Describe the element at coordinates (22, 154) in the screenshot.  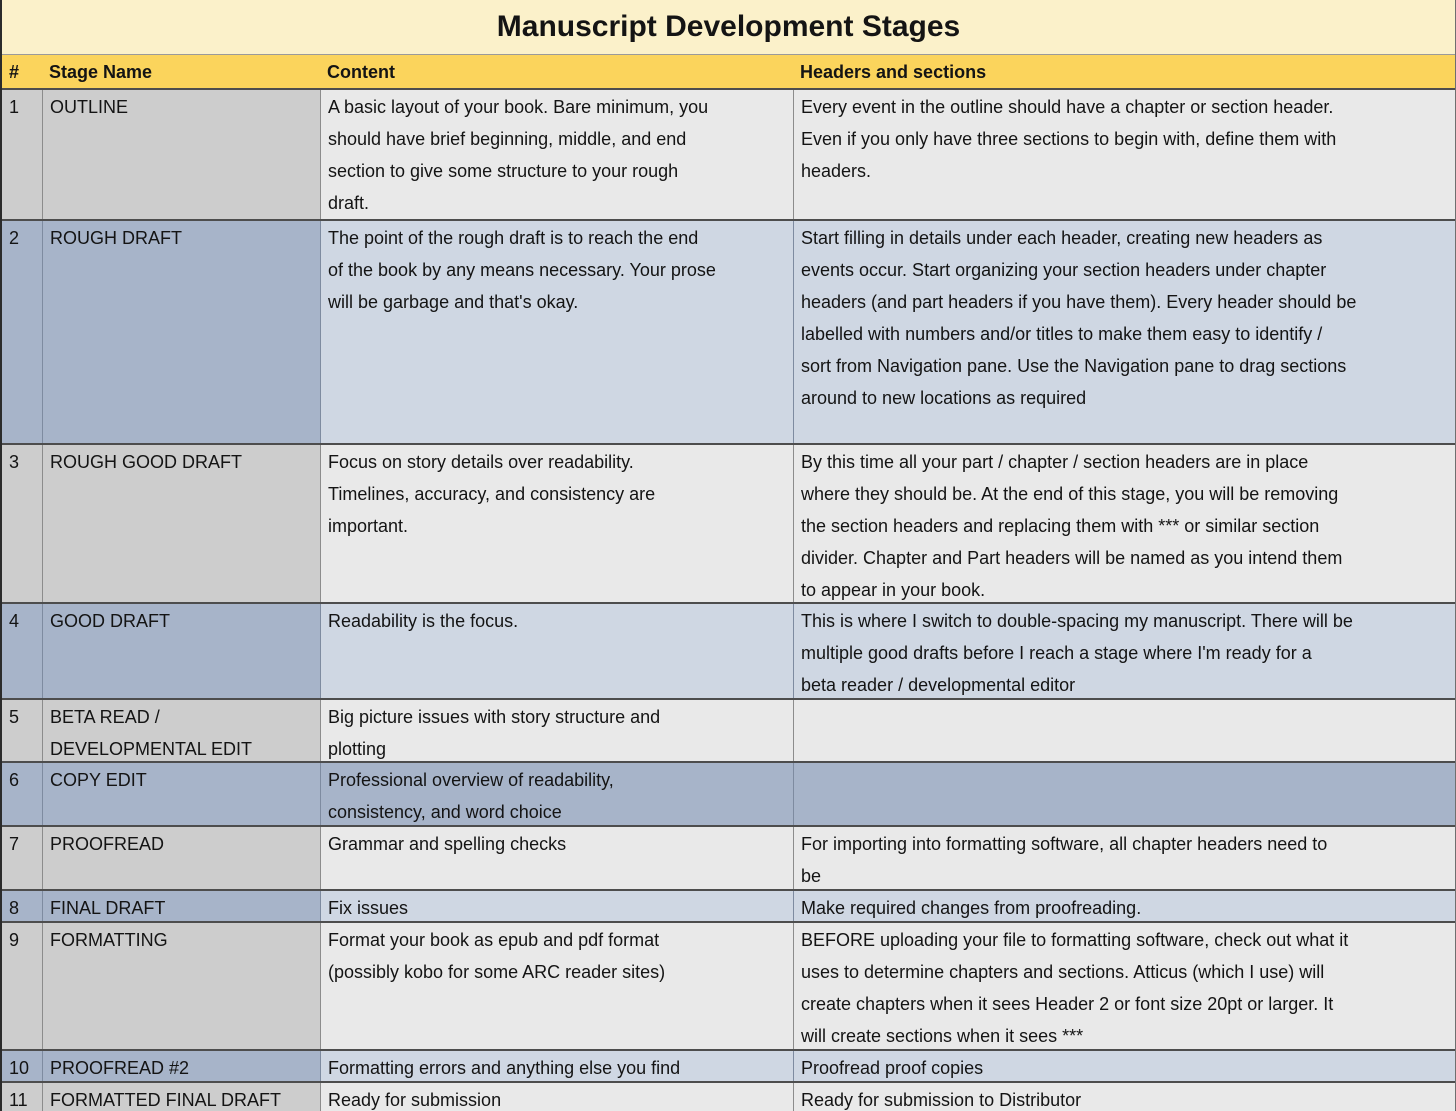
I see `cell-stage-number: 1` at that location.